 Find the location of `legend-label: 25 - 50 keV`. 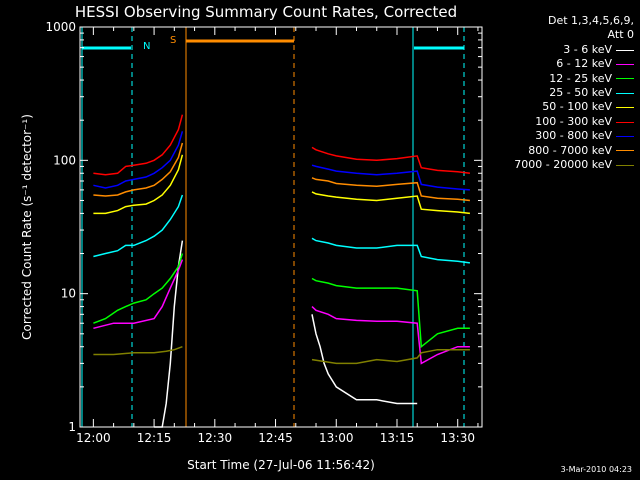

legend-label: 25 - 50 keV is located at coordinates (580, 93).